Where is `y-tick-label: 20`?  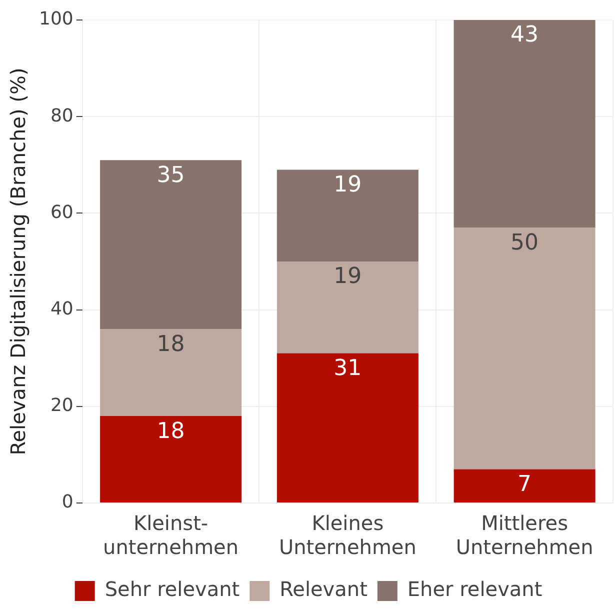
y-tick-label: 20 is located at coordinates (62, 405).